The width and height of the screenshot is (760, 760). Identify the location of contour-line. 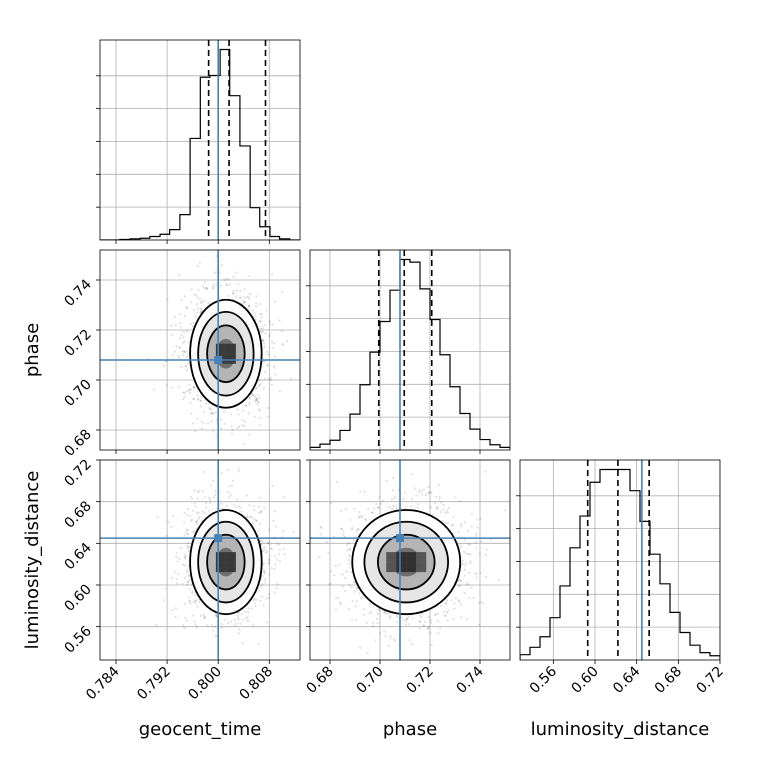
(226, 562).